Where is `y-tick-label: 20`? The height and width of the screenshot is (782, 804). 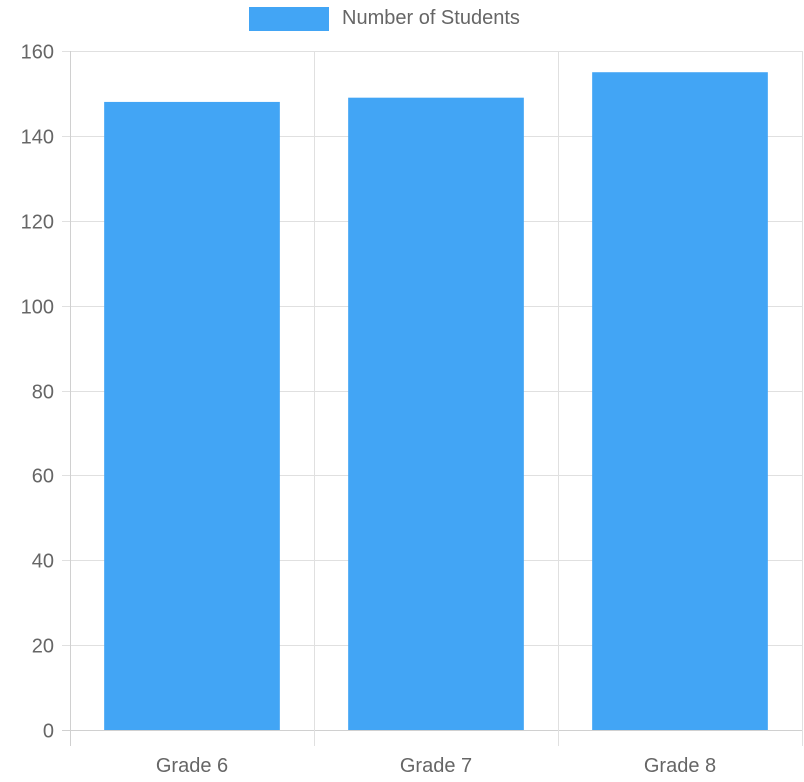
y-tick-label: 20 is located at coordinates (43, 647).